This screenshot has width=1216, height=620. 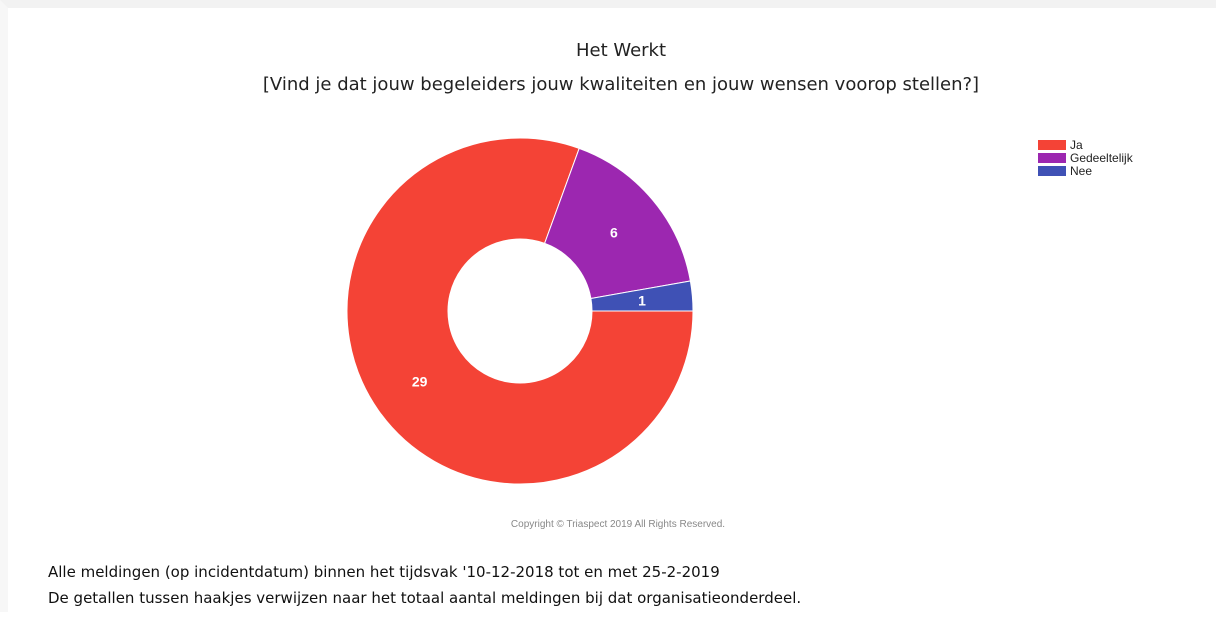 I want to click on data-label: 29, so click(x=420, y=381).